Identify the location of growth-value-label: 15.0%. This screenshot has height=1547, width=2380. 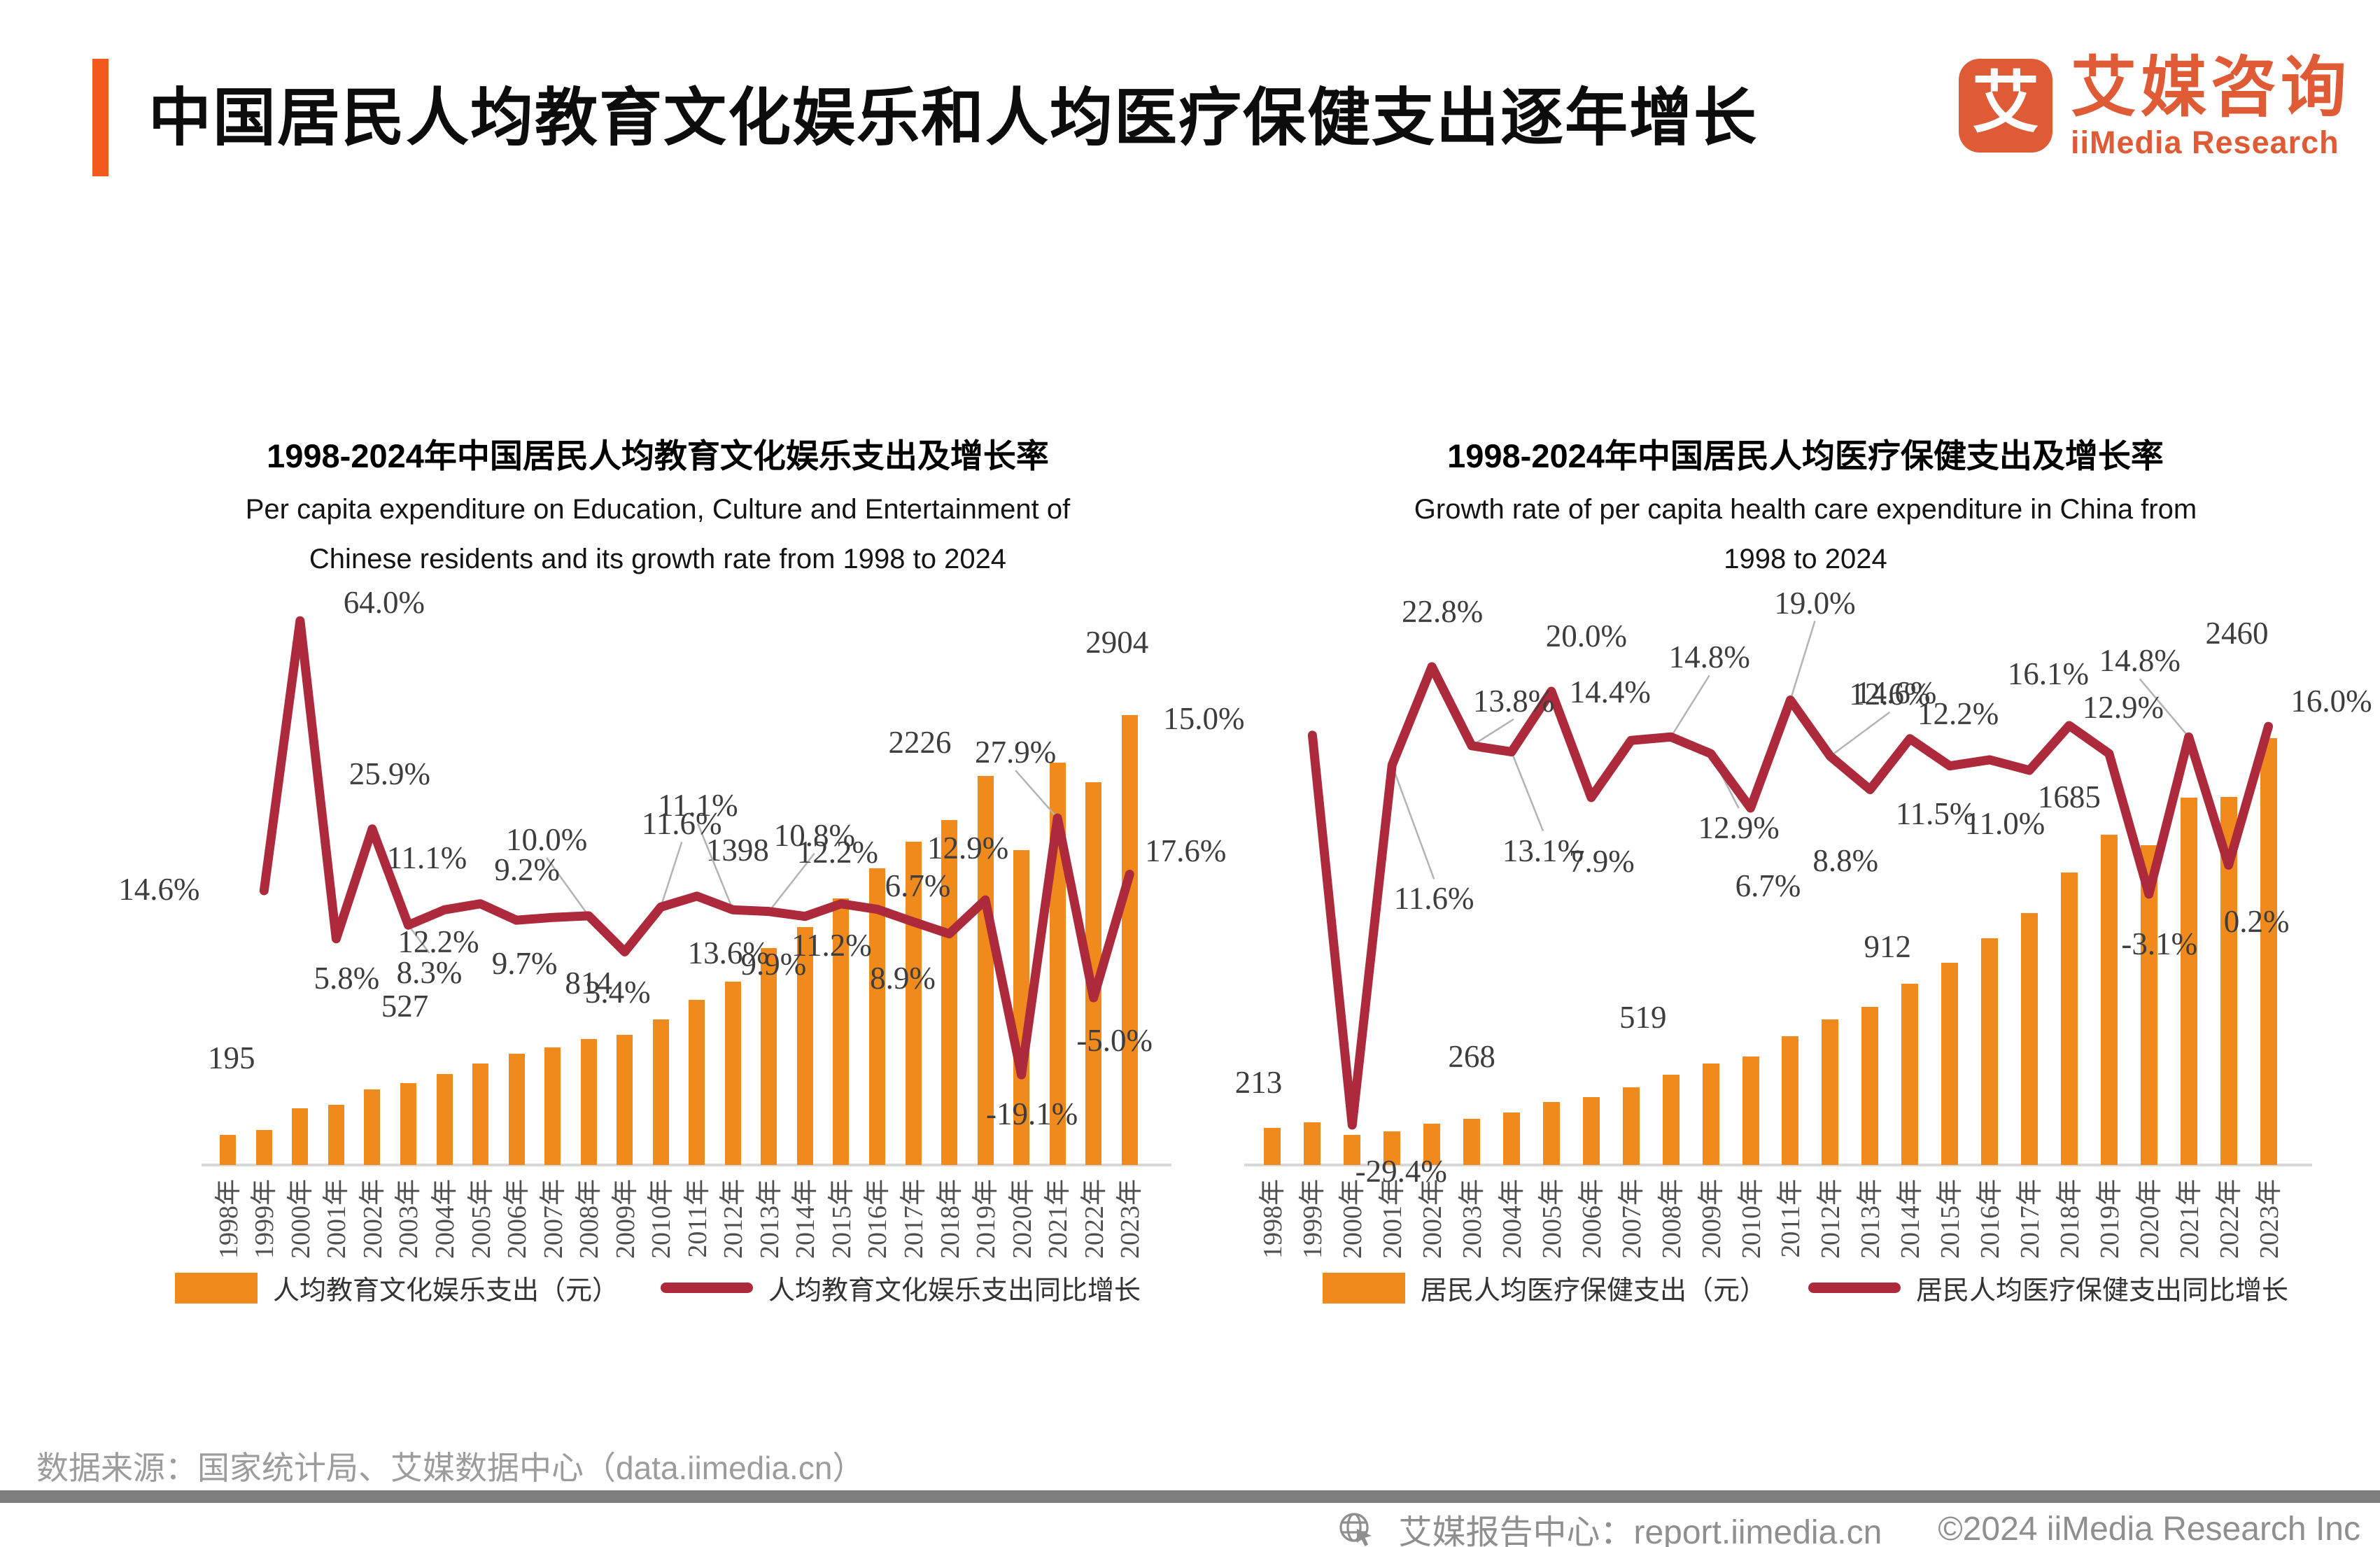
(1204, 718).